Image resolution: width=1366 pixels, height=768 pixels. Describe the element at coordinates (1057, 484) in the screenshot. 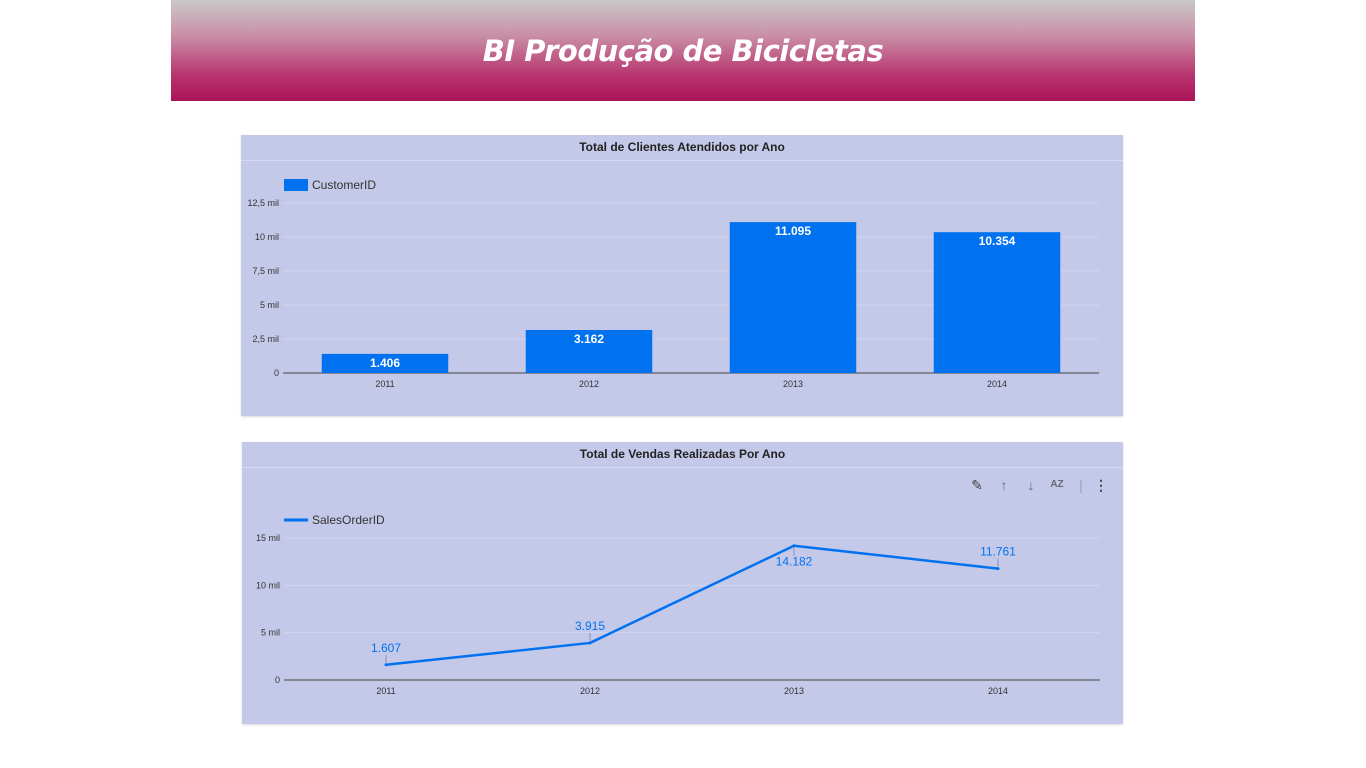

I see `sort-az-icon: AZ` at that location.